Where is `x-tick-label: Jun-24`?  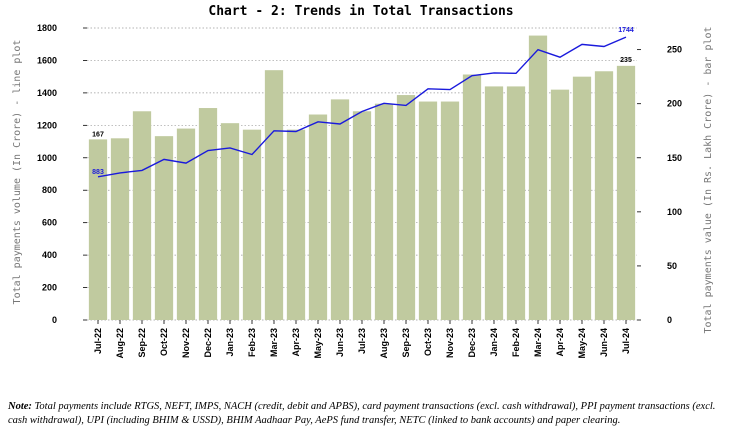 x-tick-label: Jun-24 is located at coordinates (604, 342).